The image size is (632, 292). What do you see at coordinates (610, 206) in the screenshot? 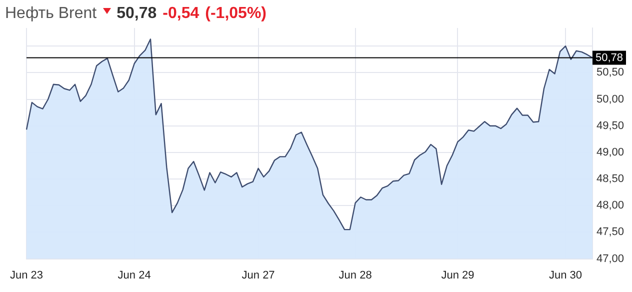
I see `y-tick-label: 48,00` at bounding box center [610, 206].